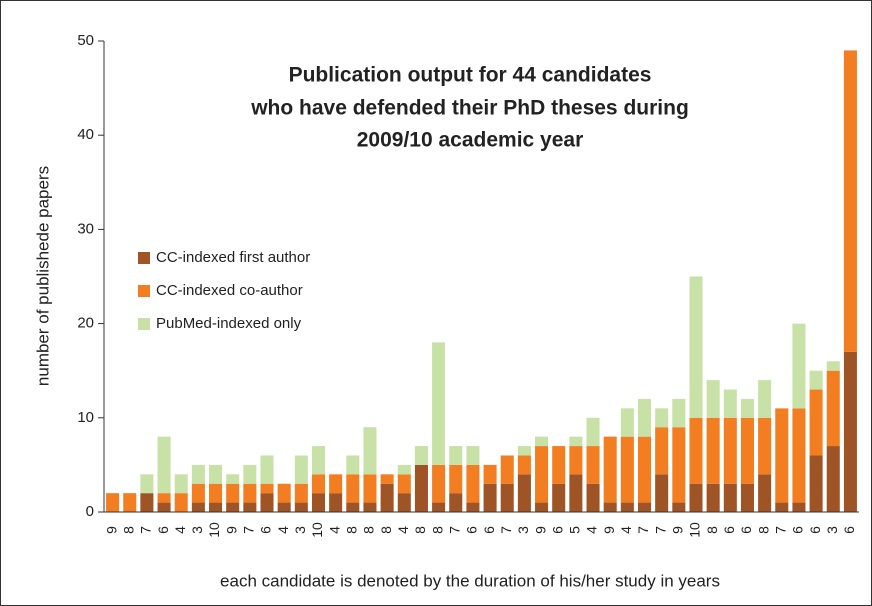  Describe the element at coordinates (470, 140) in the screenshot. I see `chart-title: 2009/10 academic year` at that location.